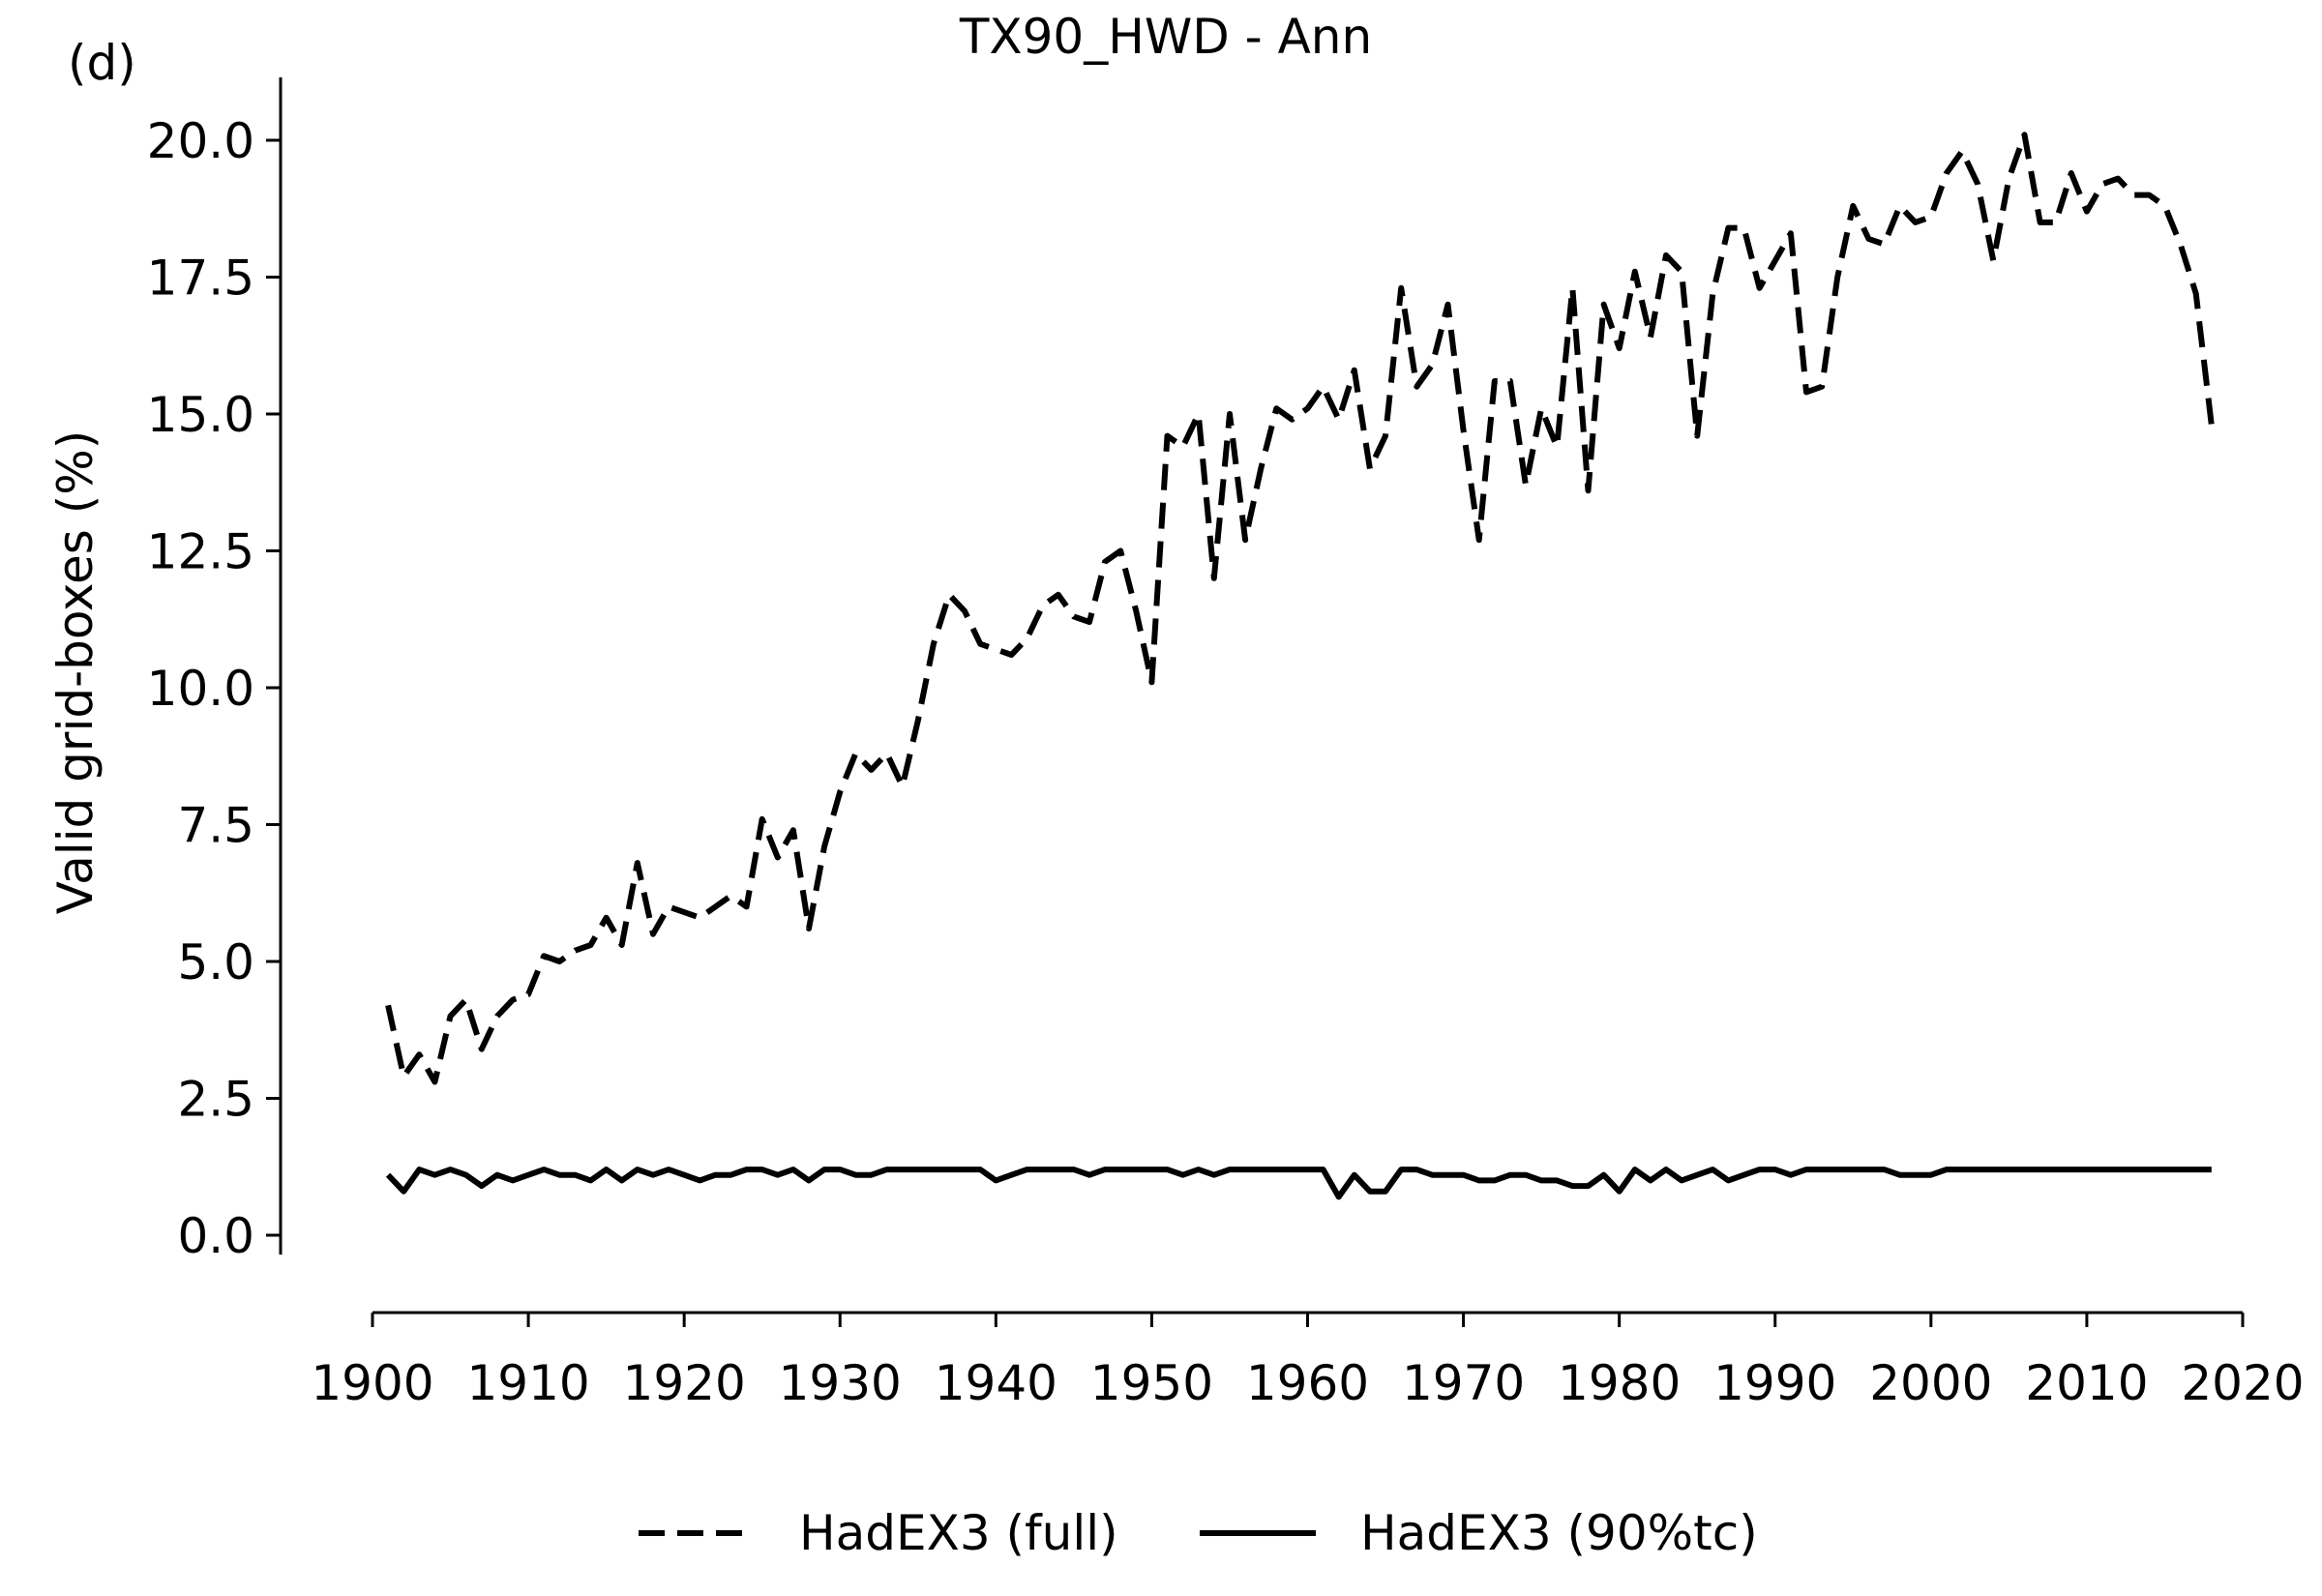 The width and height of the screenshot is (2322, 1596). I want to click on legend-label-90tc: HadEX3 (90%tc), so click(1559, 1533).